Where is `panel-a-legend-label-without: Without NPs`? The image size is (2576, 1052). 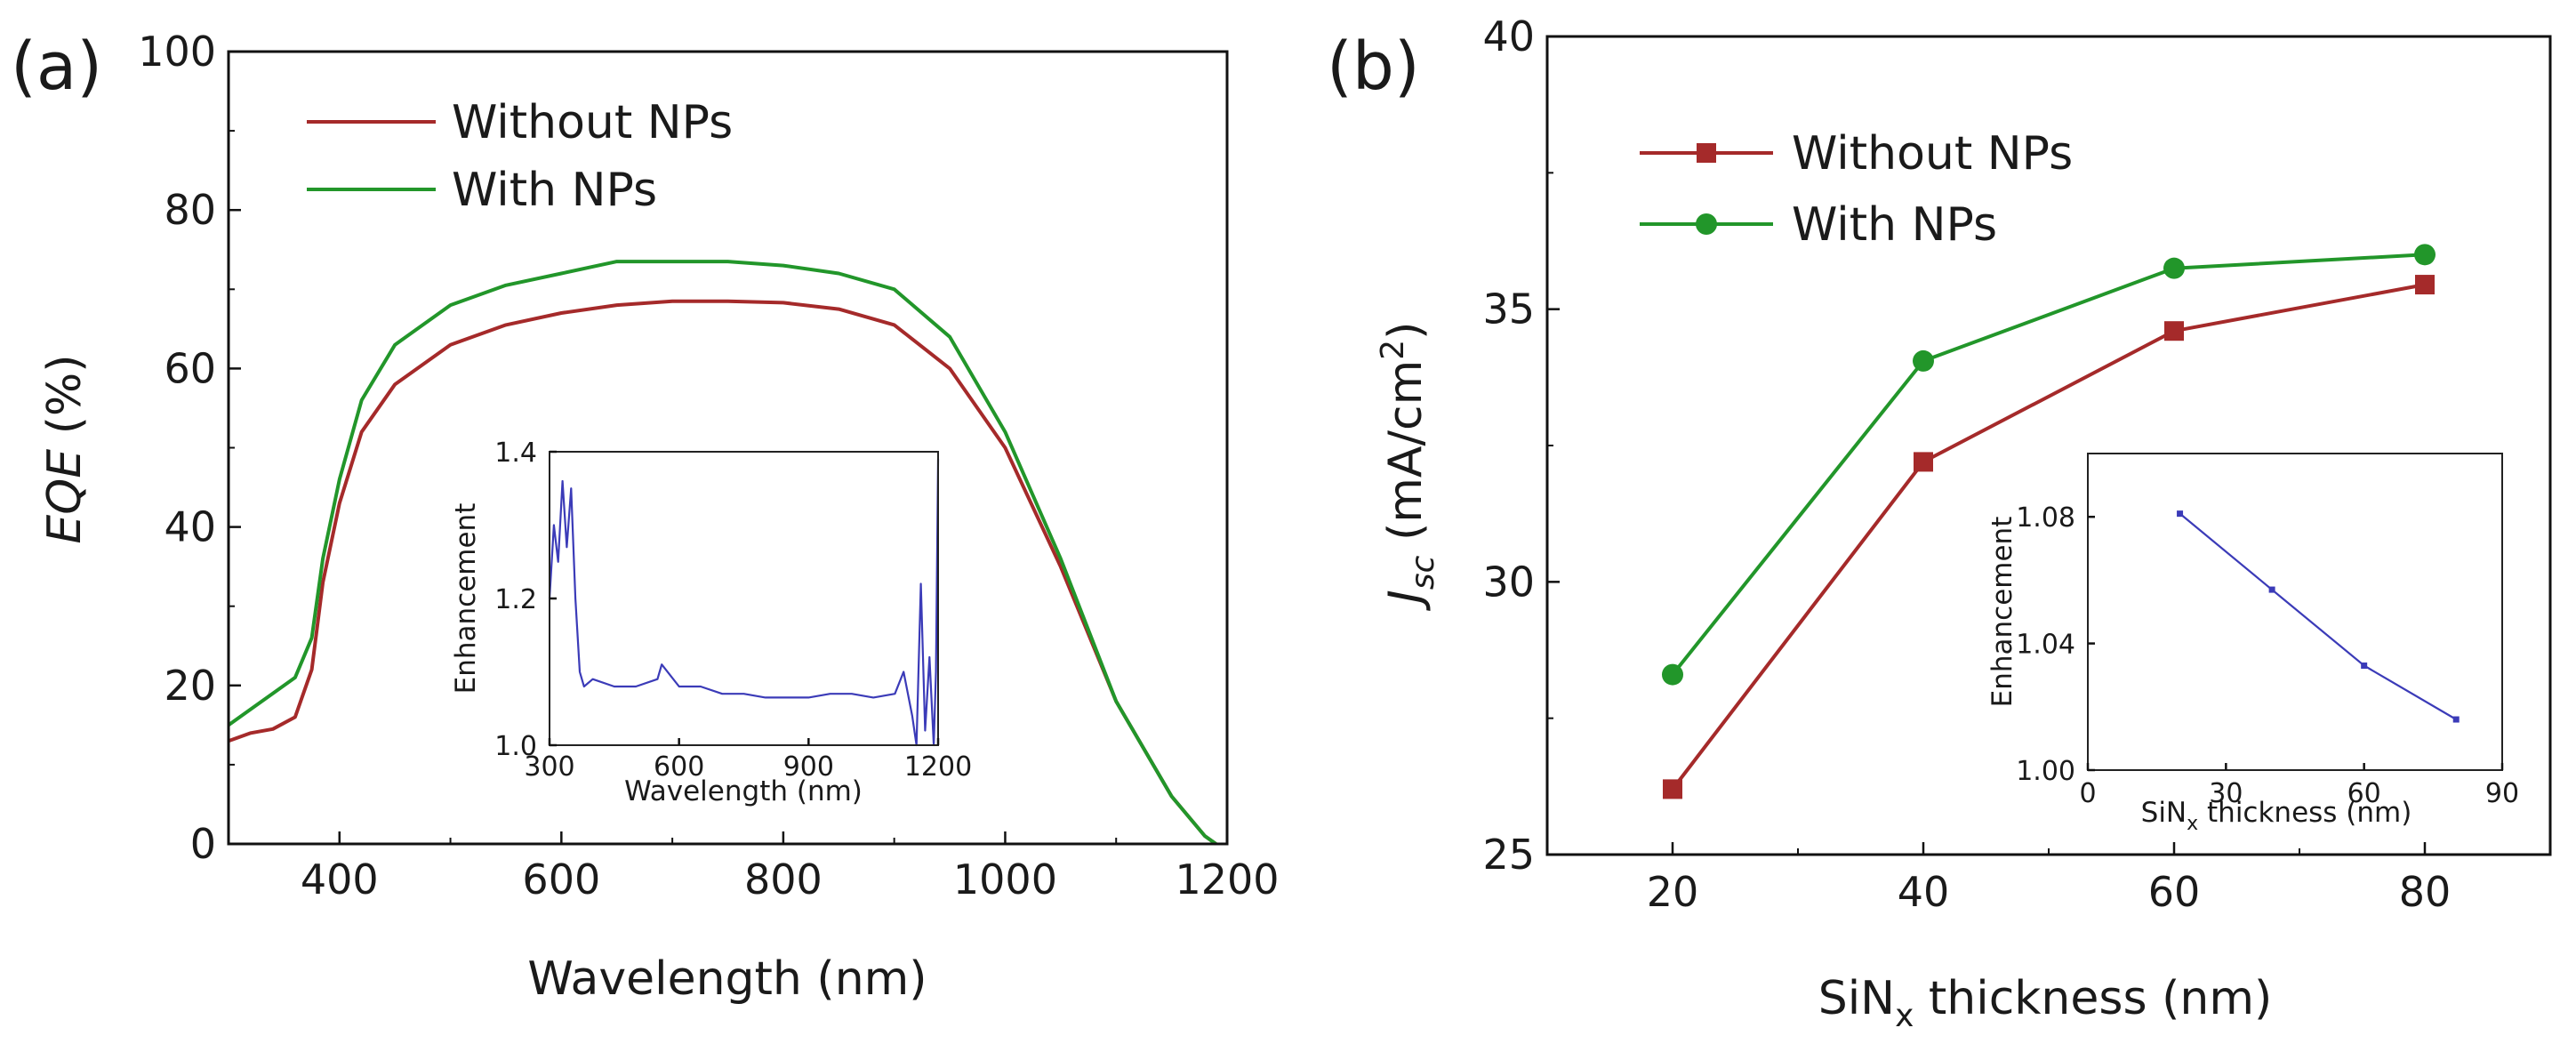 panel-a-legend-label-without: Without NPs is located at coordinates (592, 122).